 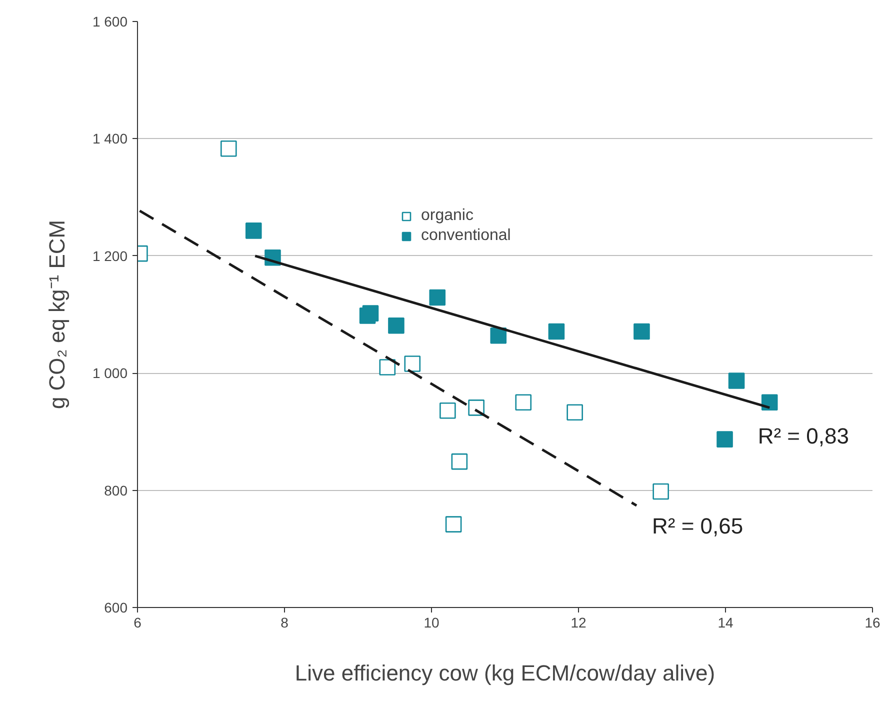 What do you see at coordinates (116, 490) in the screenshot?
I see `y-tick-label: 800` at bounding box center [116, 490].